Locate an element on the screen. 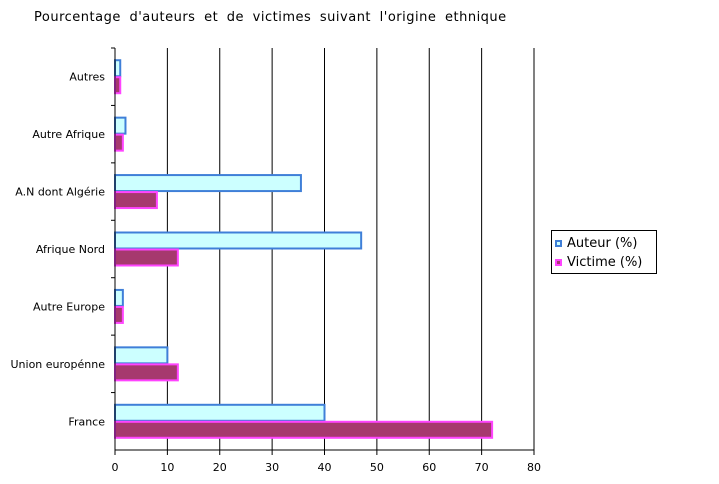  x-tick-label: 70 is located at coordinates (482, 467).